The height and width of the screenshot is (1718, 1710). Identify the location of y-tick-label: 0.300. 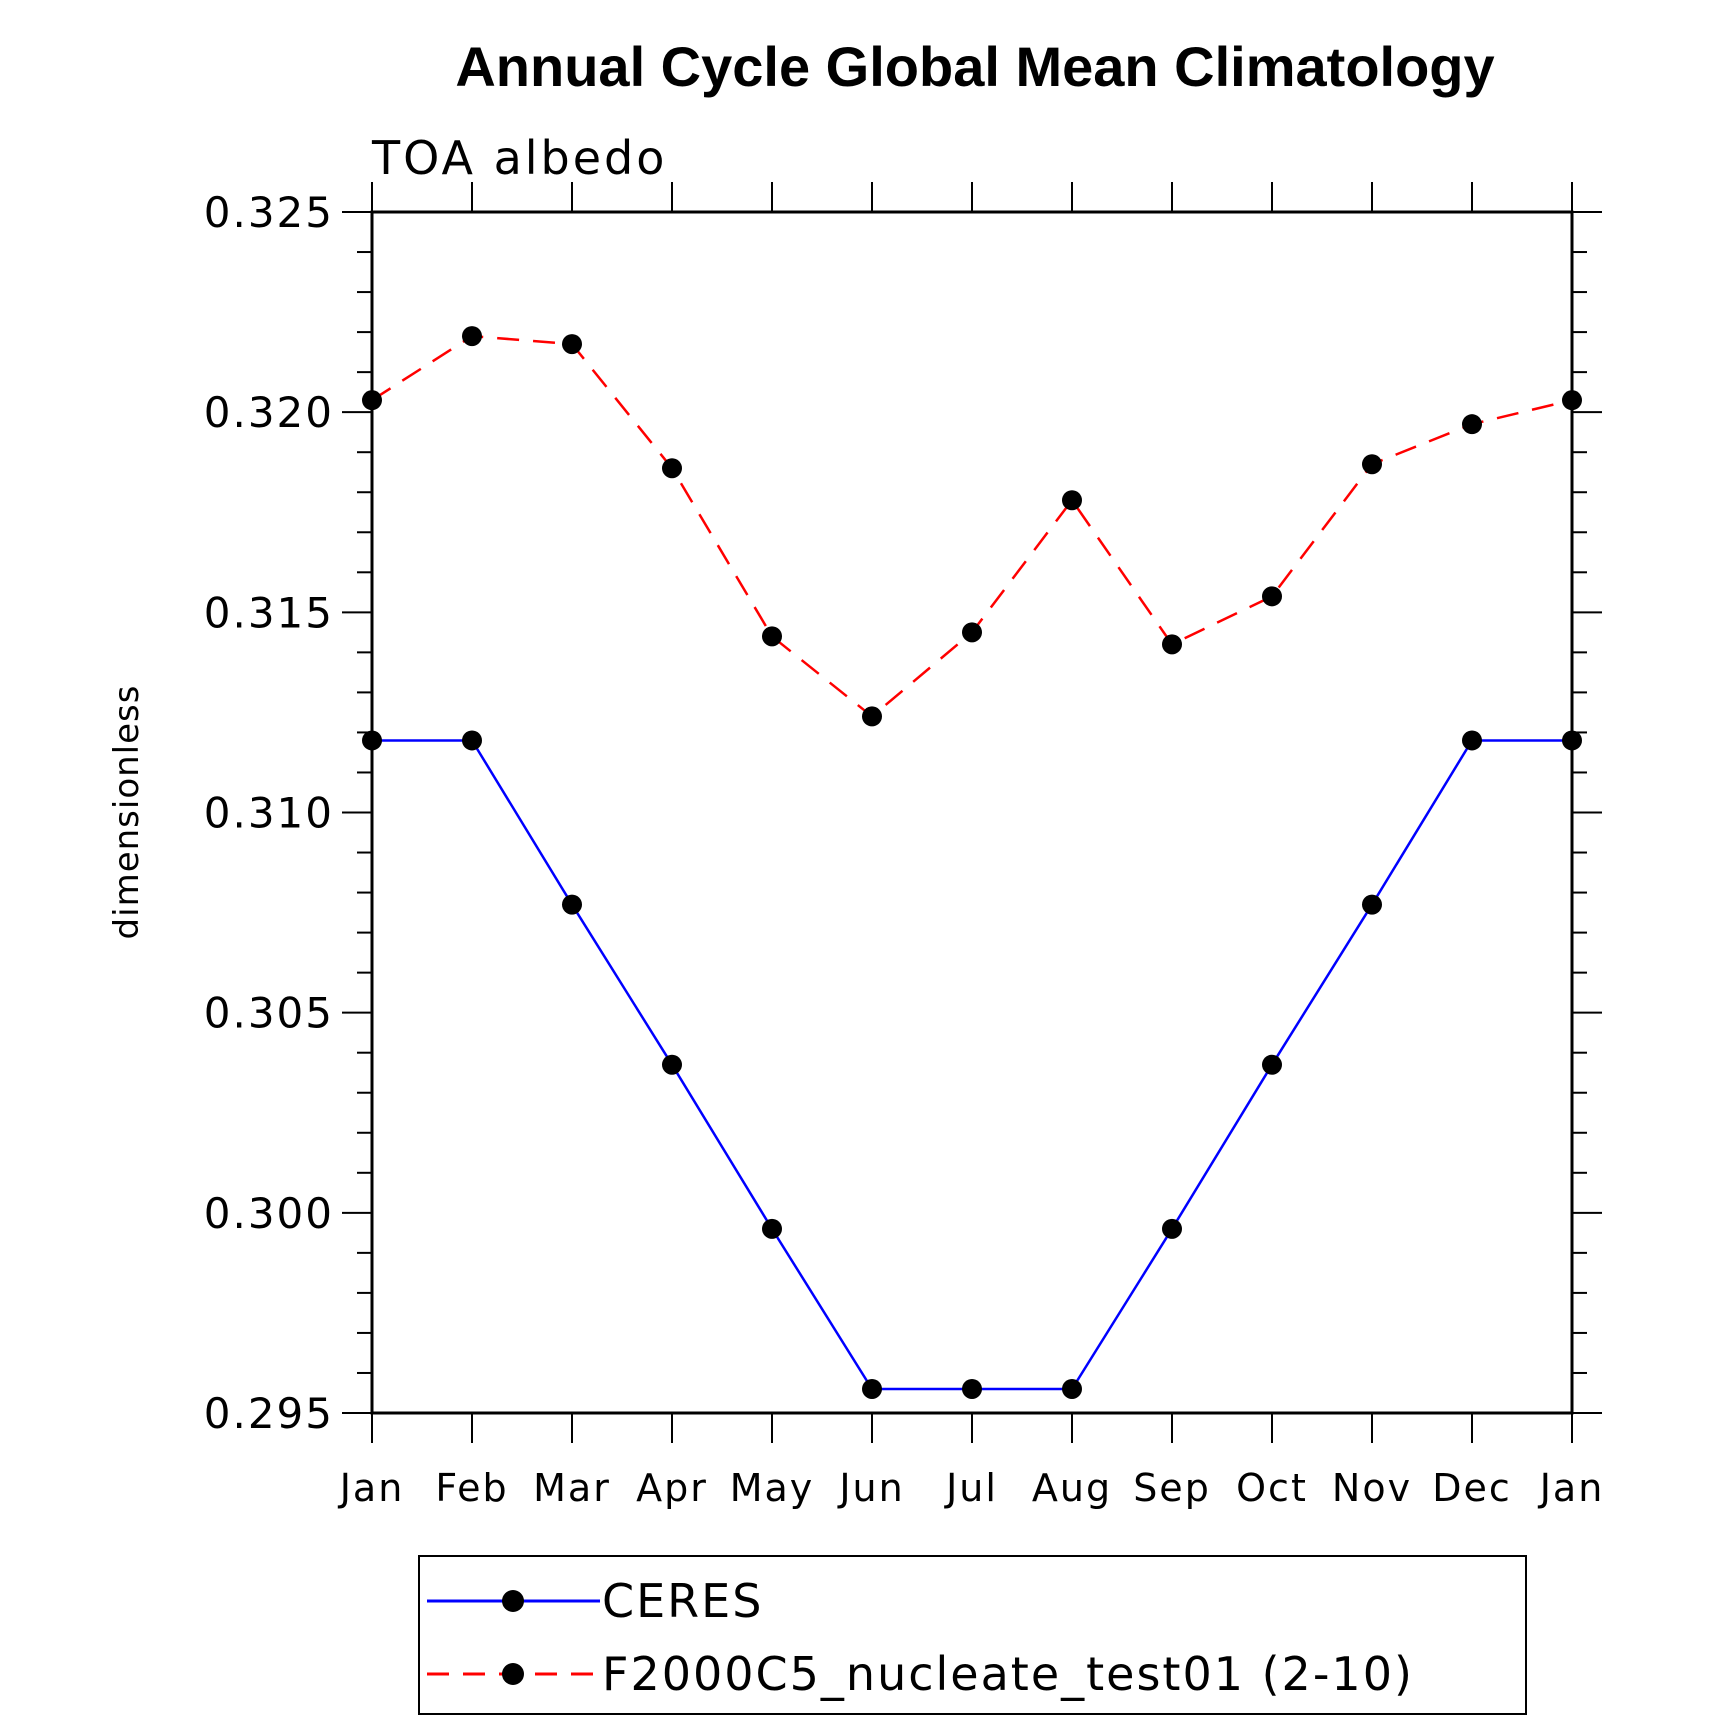
(269, 1213).